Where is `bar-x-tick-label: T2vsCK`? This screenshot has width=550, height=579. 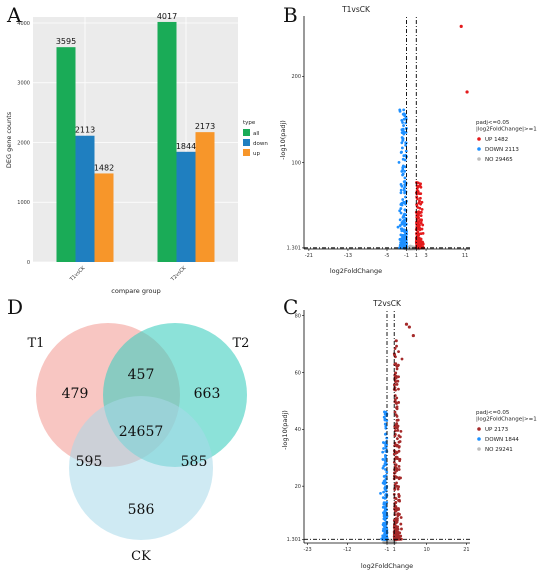
bar-x-tick-label: T2vsCK is located at coordinates (178, 274).